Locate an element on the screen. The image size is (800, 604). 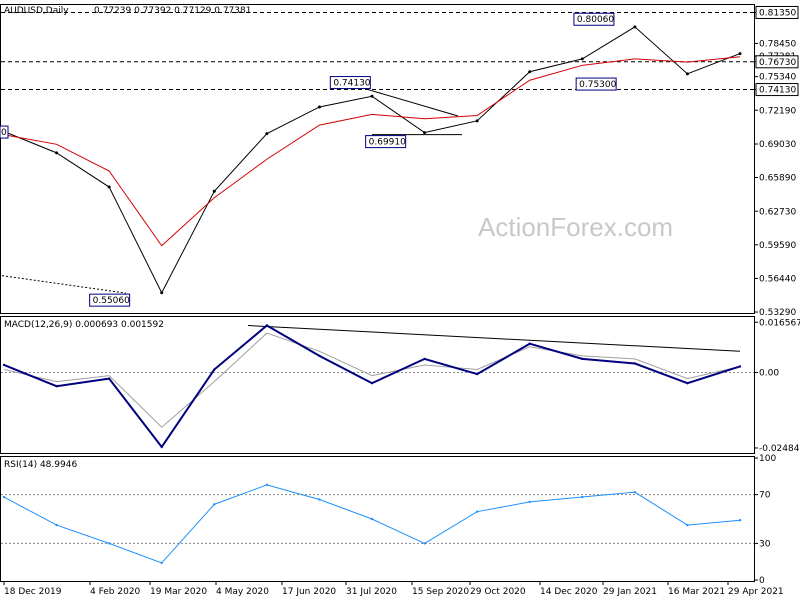
xtick-label: 14 Dec 2020 is located at coordinates (569, 592).